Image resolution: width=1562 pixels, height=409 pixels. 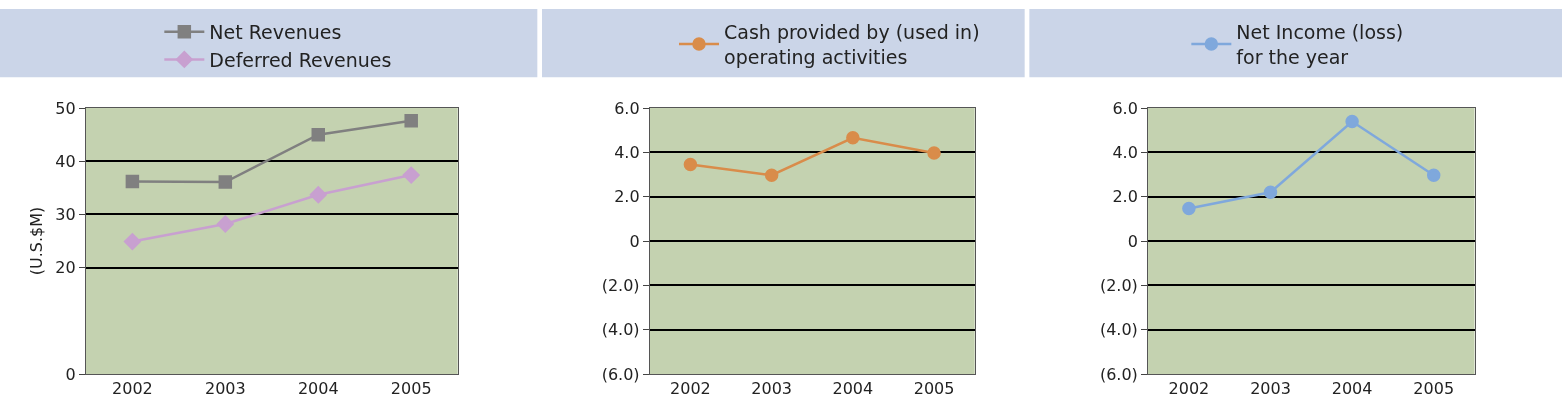 What do you see at coordinates (852, 44) in the screenshot?
I see `legend-label: Cash provided by (used in) operating activities` at bounding box center [852, 44].